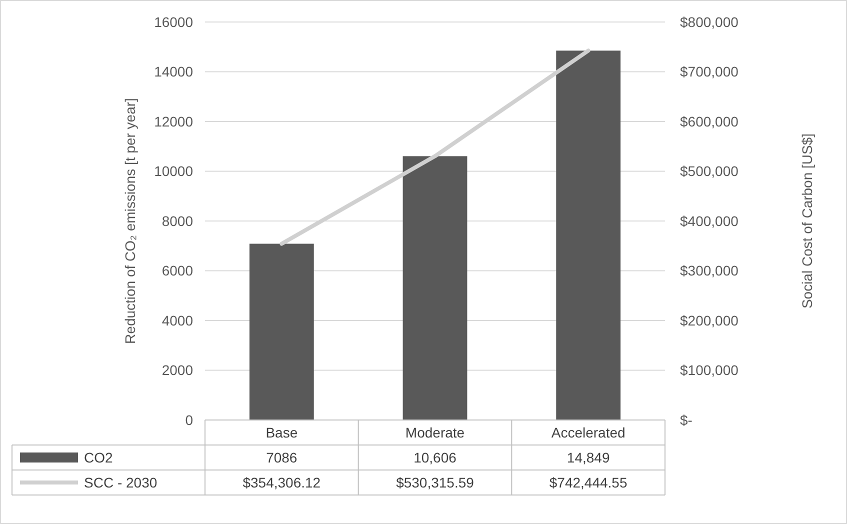  Describe the element at coordinates (709, 320) in the screenshot. I see `y2-tick-label: $200,000` at that location.